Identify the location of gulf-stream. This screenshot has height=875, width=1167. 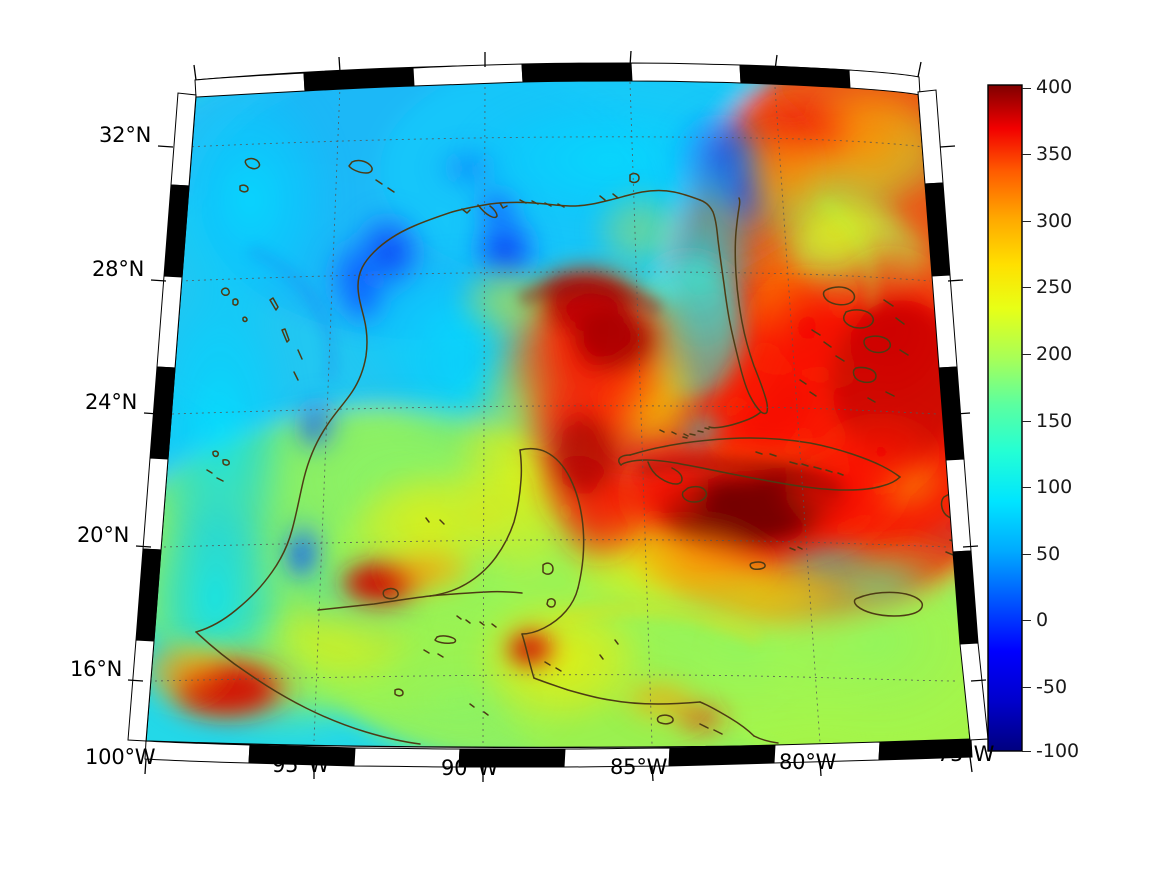
(835, 275).